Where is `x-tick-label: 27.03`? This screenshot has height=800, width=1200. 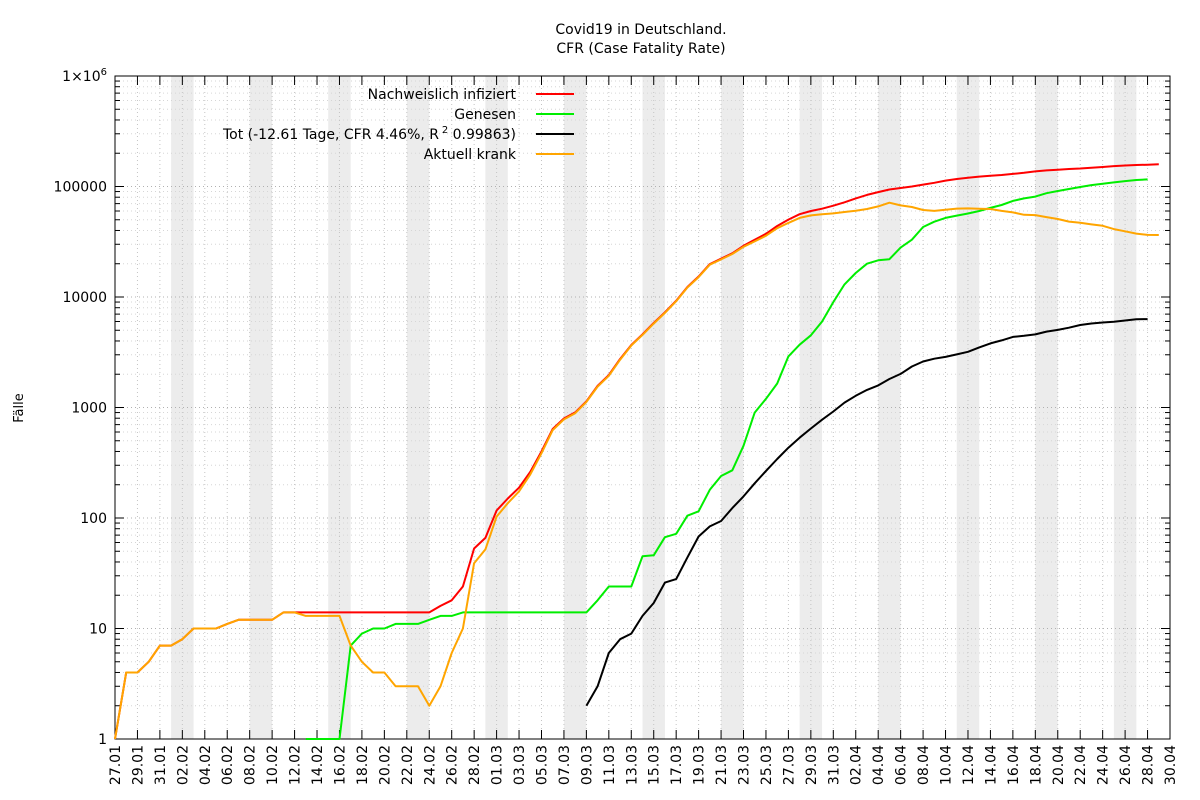 x-tick-label: 27.03 is located at coordinates (789, 765).